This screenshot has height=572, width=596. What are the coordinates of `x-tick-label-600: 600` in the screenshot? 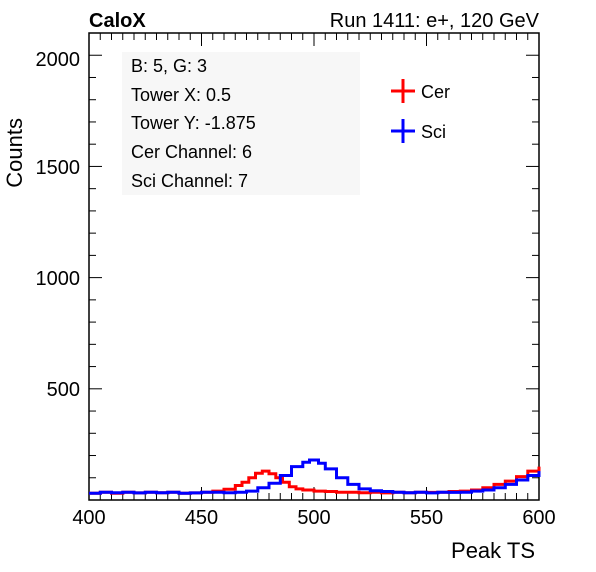 It's located at (538, 518).